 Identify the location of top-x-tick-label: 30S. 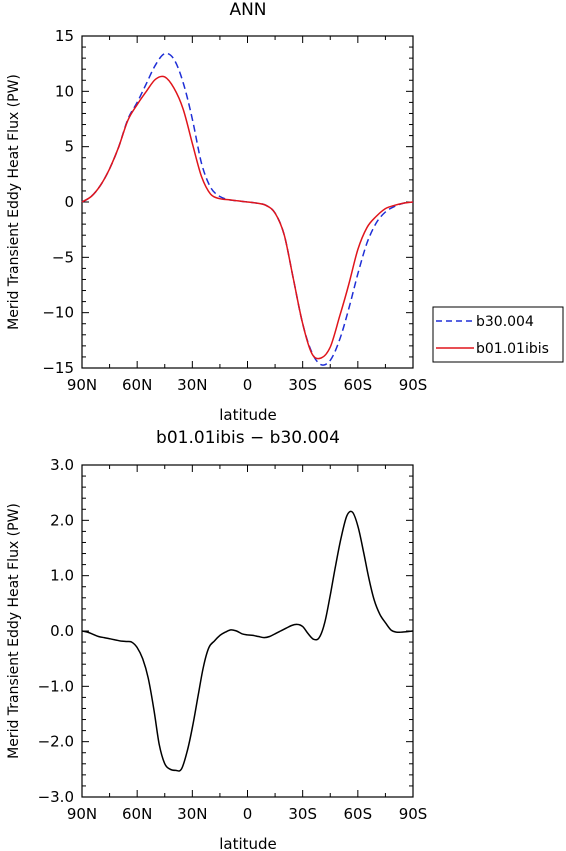
(302, 385).